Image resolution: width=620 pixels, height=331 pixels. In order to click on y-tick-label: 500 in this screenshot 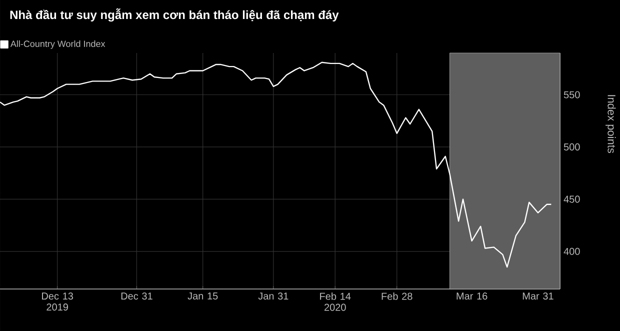, I will do `click(572, 147)`.